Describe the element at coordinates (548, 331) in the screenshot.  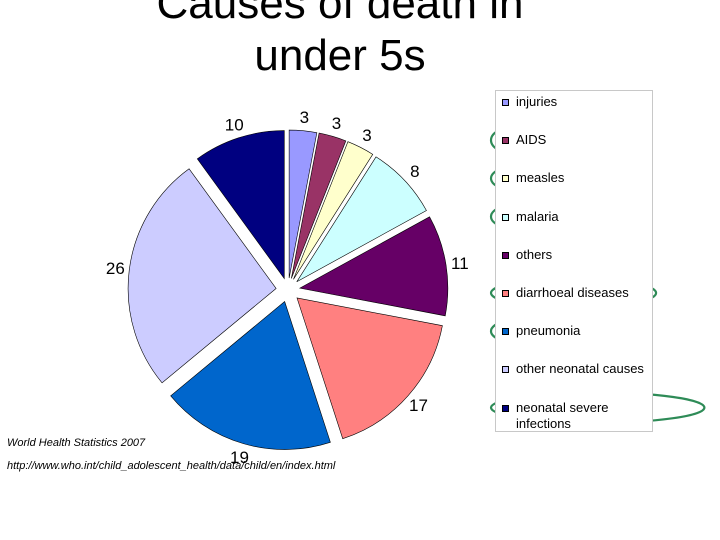
I see `legend-label: pneumonia` at that location.